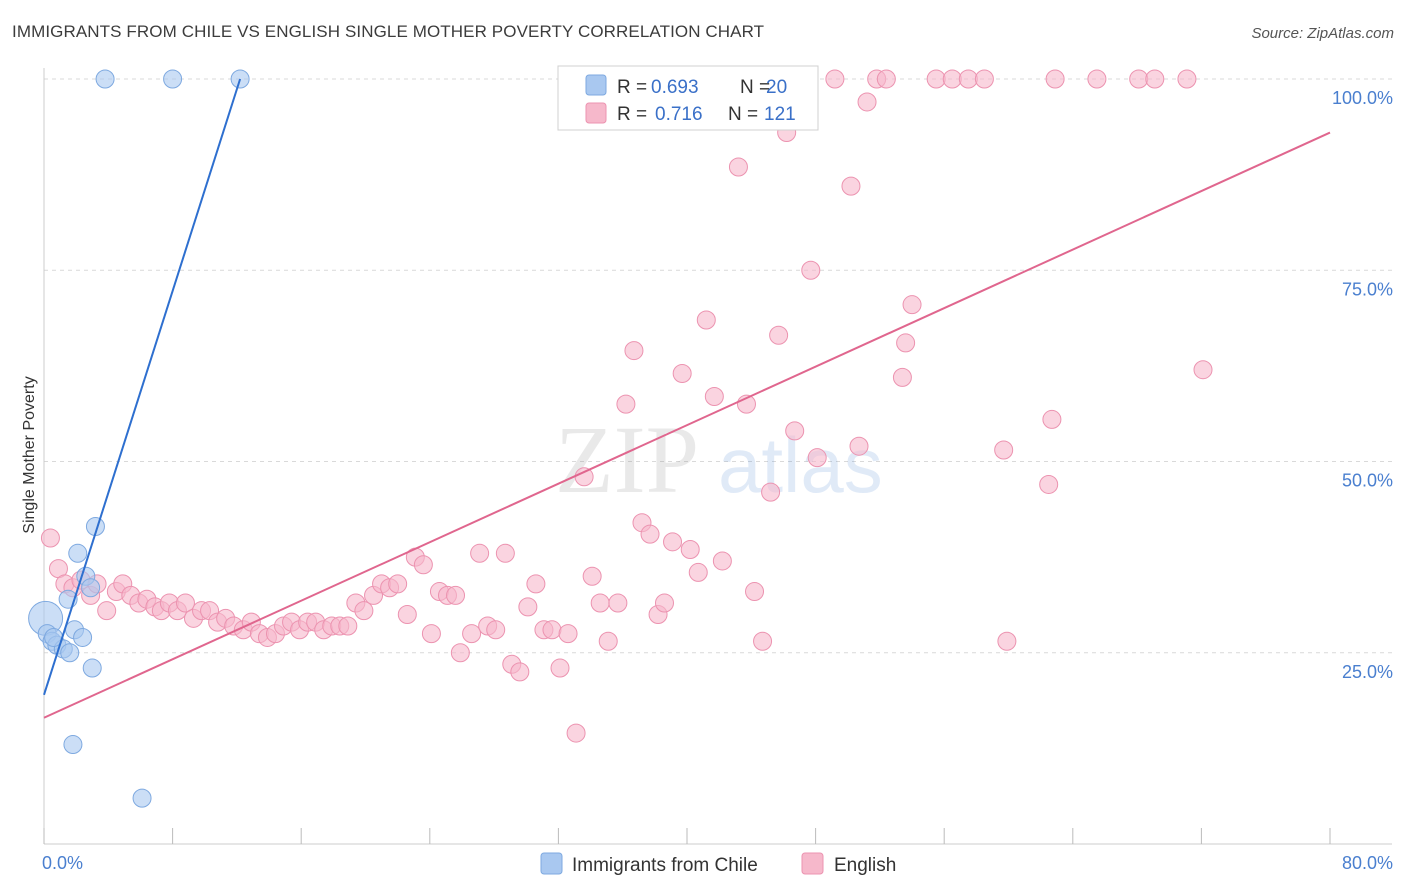  Describe the element at coordinates (812, 863) in the screenshot. I see `series-legend-swatch-english` at that location.